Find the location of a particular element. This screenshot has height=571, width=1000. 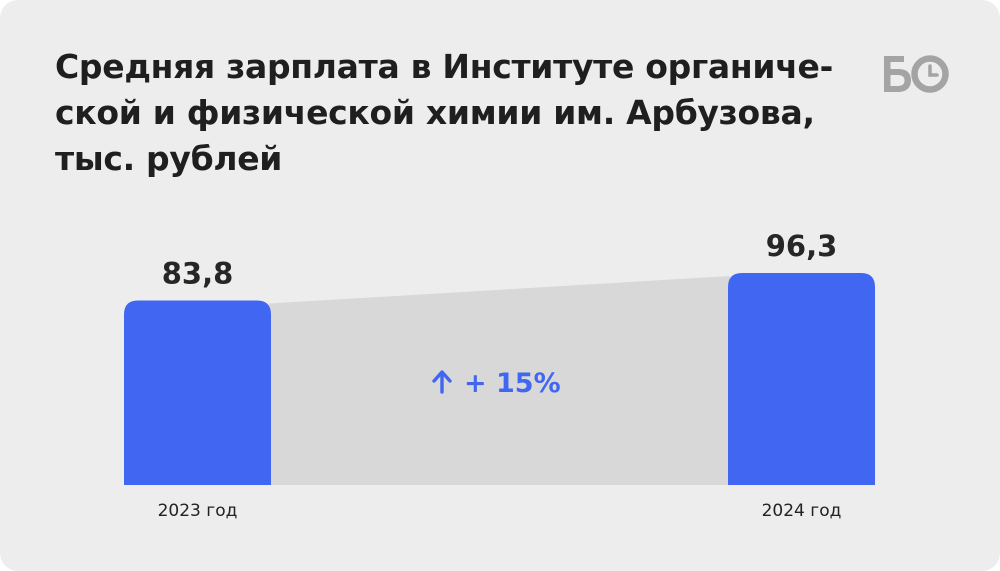

growth-percent-label: + 15% is located at coordinates (512, 383).